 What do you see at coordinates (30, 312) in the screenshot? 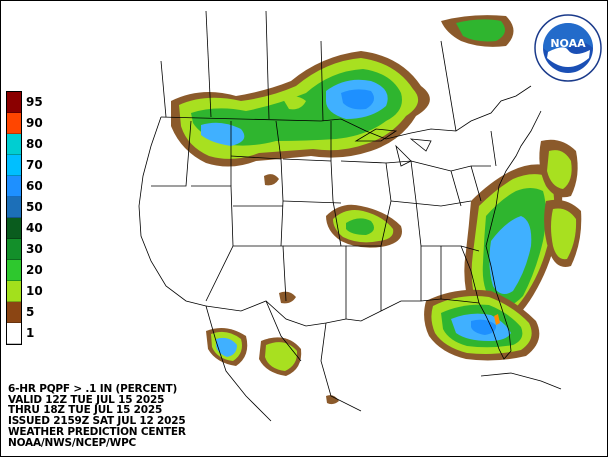
I see `legend-label-5: 5` at bounding box center [30, 312].